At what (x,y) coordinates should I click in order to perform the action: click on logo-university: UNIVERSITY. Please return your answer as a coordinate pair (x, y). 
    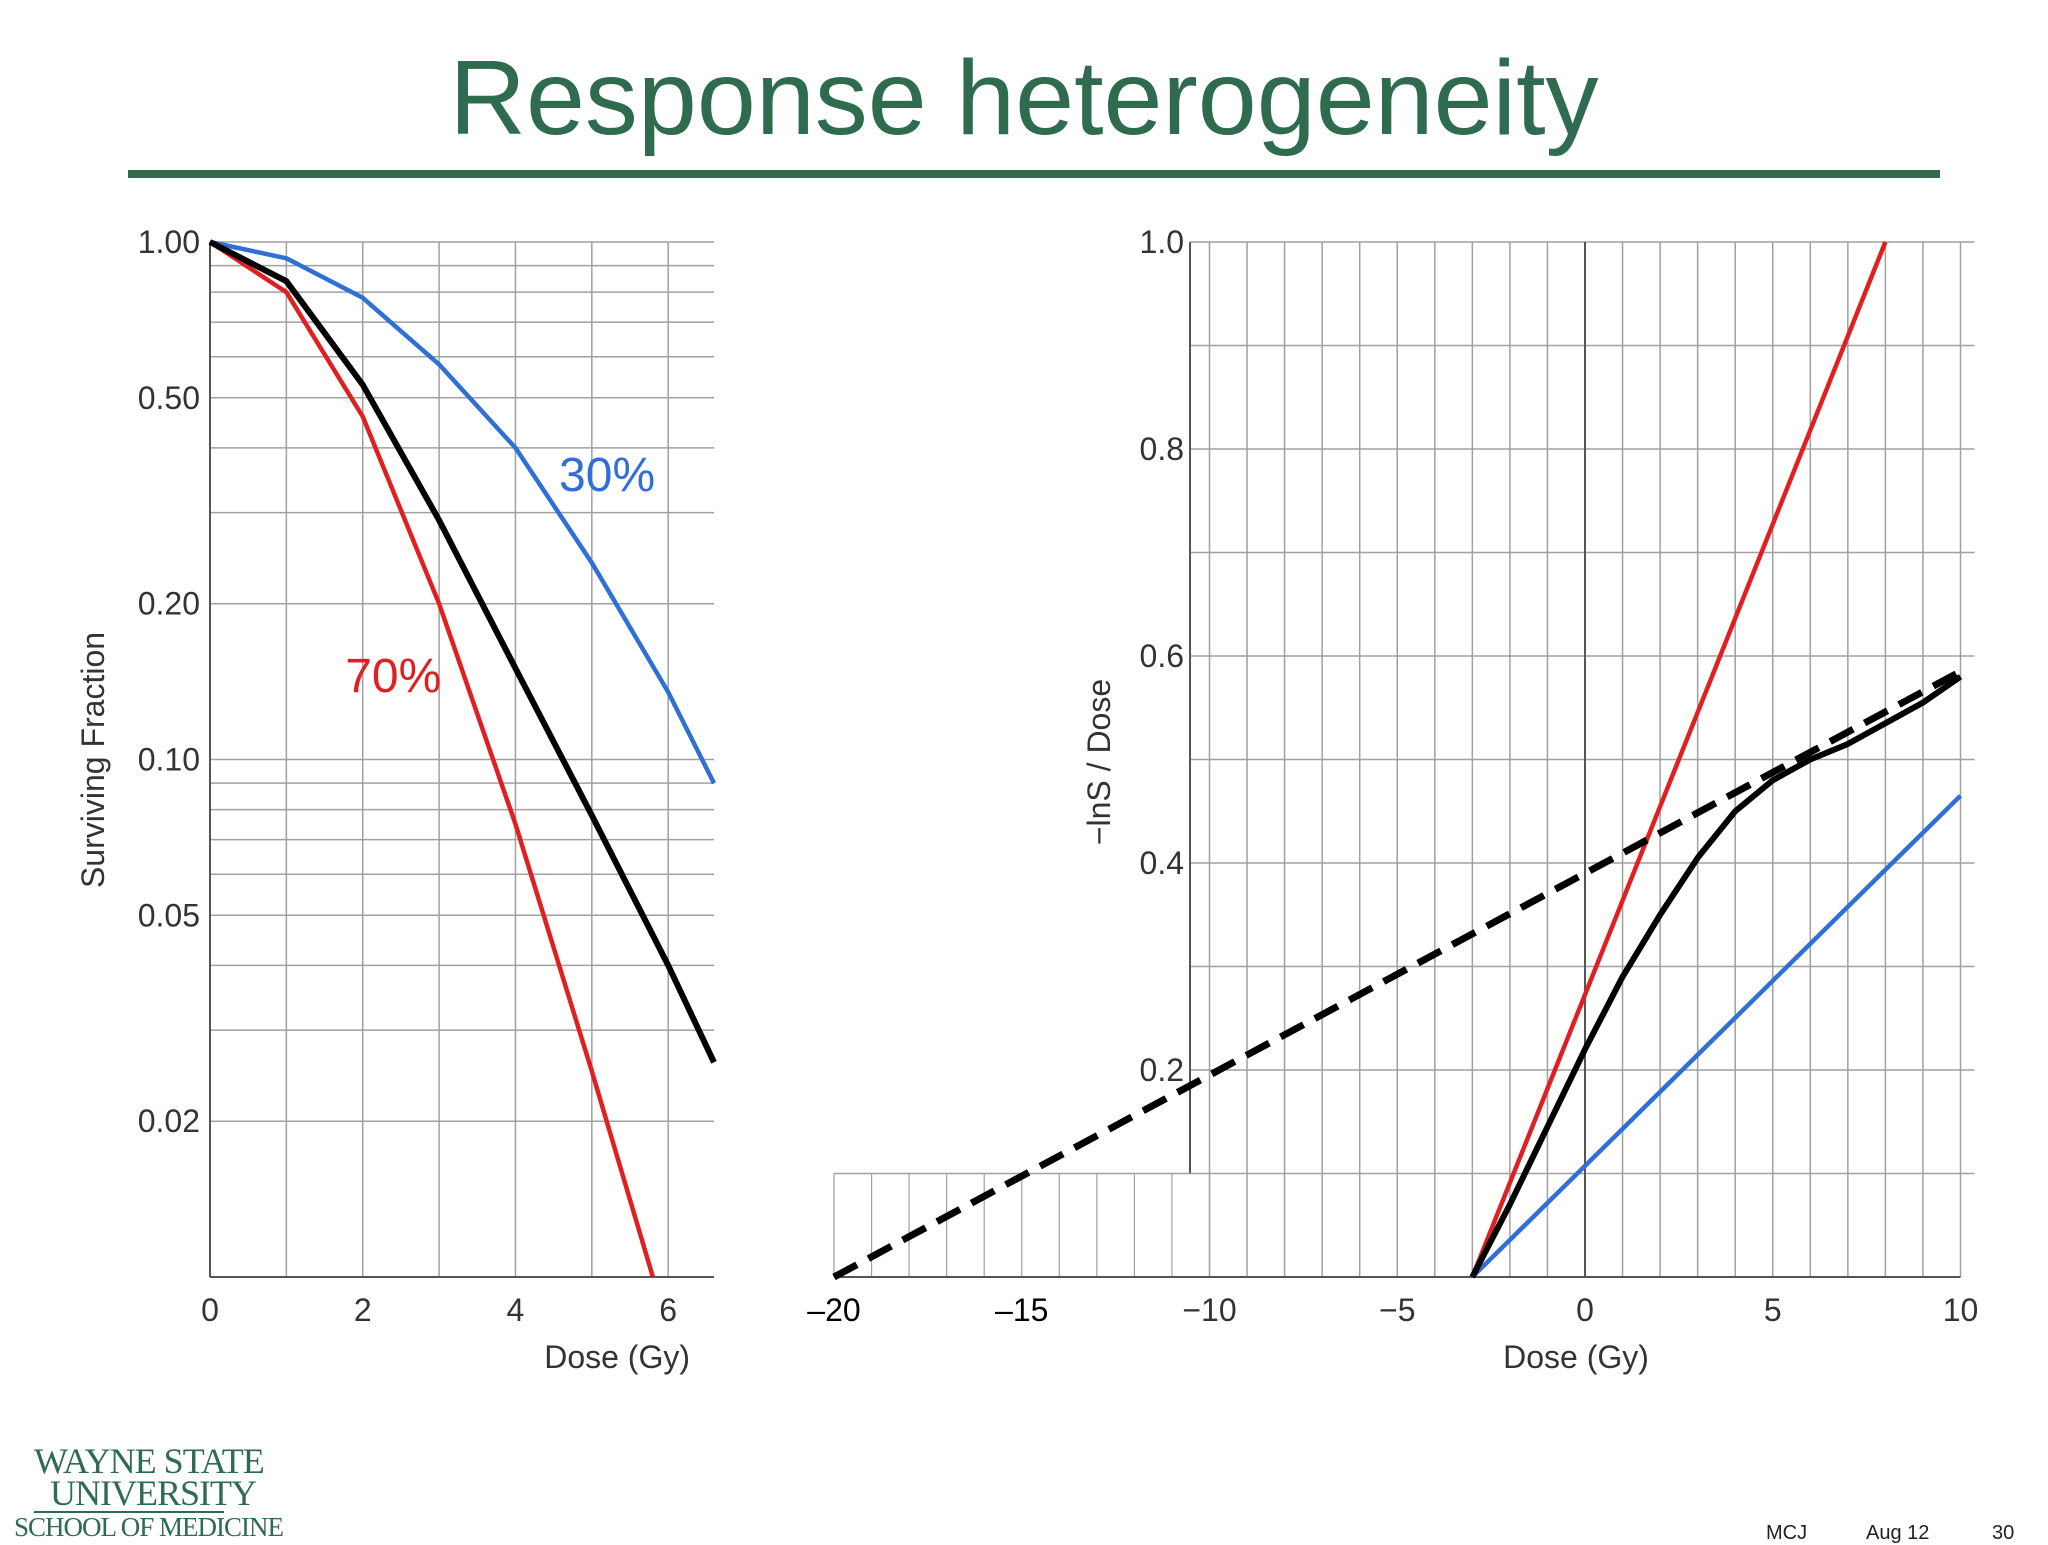
    Looking at the image, I should click on (153, 1493).